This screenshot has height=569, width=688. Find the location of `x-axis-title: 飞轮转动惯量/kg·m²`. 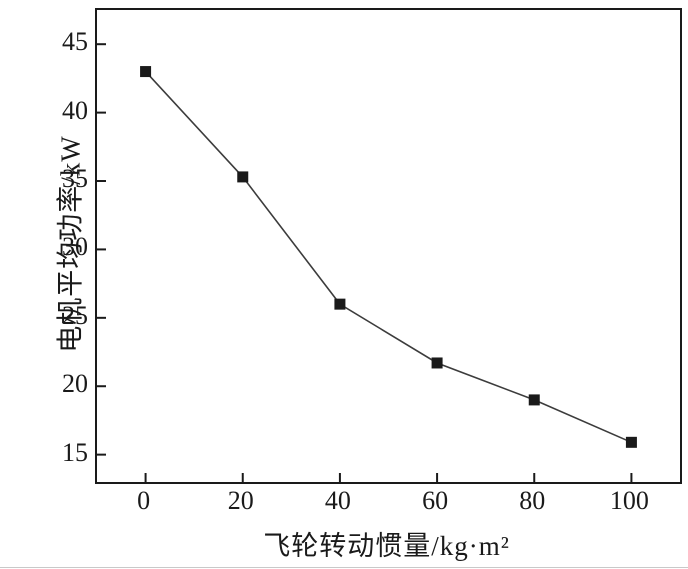

x-axis-title: 飞轮转动惯量/kg·m² is located at coordinates (386, 546).